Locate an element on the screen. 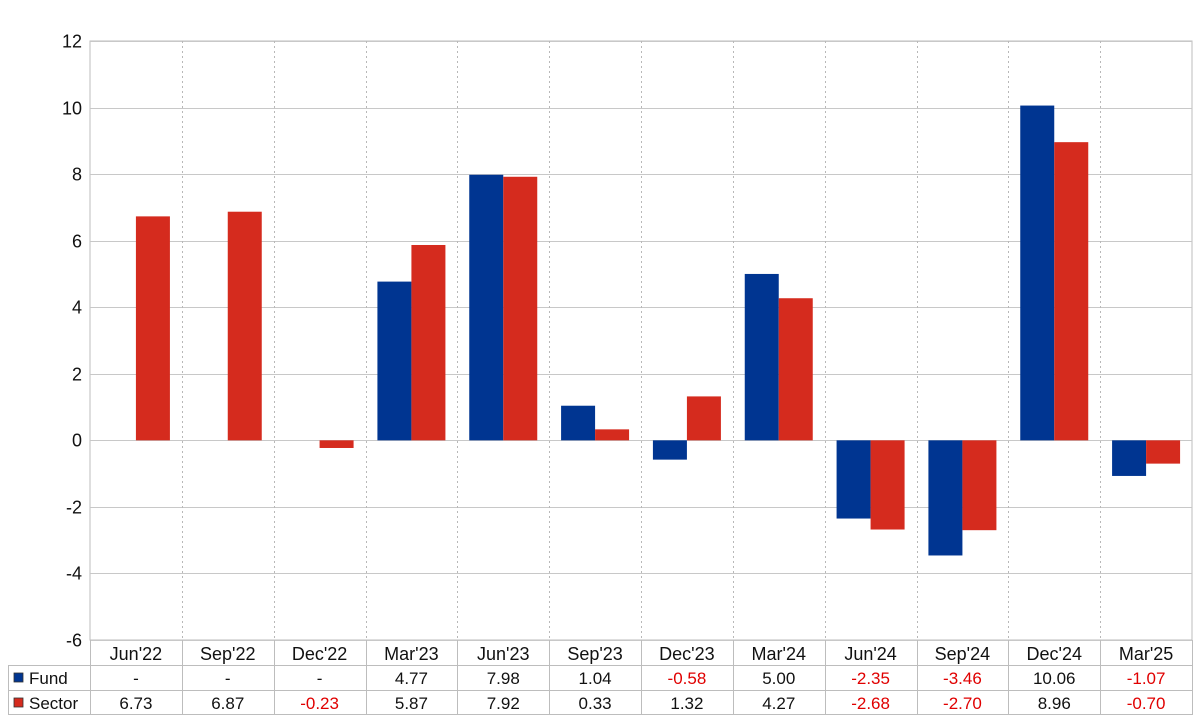  sector-value-label: 5.87 is located at coordinates (411, 703).